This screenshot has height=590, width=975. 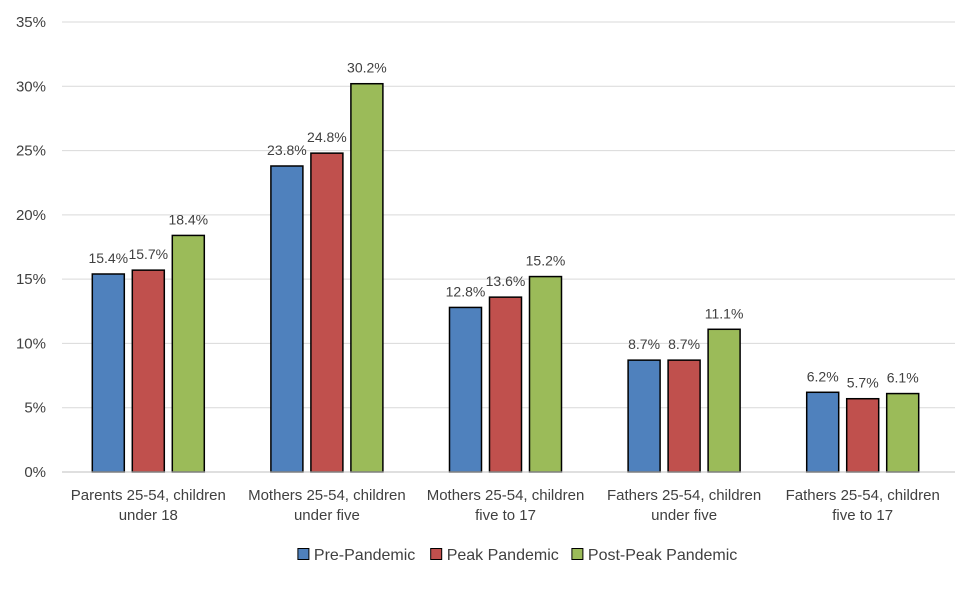 I want to click on y-tick-label: 15%, so click(x=31, y=279).